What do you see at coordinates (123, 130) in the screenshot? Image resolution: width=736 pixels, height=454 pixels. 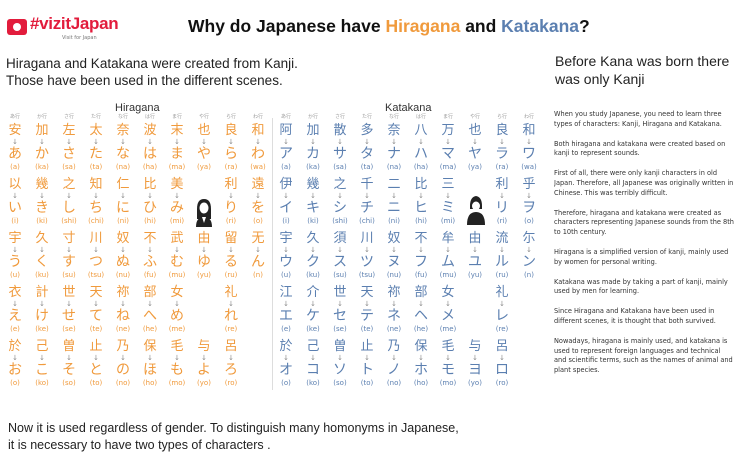 I see `hiragana-source-kanji: 奈` at bounding box center [123, 130].